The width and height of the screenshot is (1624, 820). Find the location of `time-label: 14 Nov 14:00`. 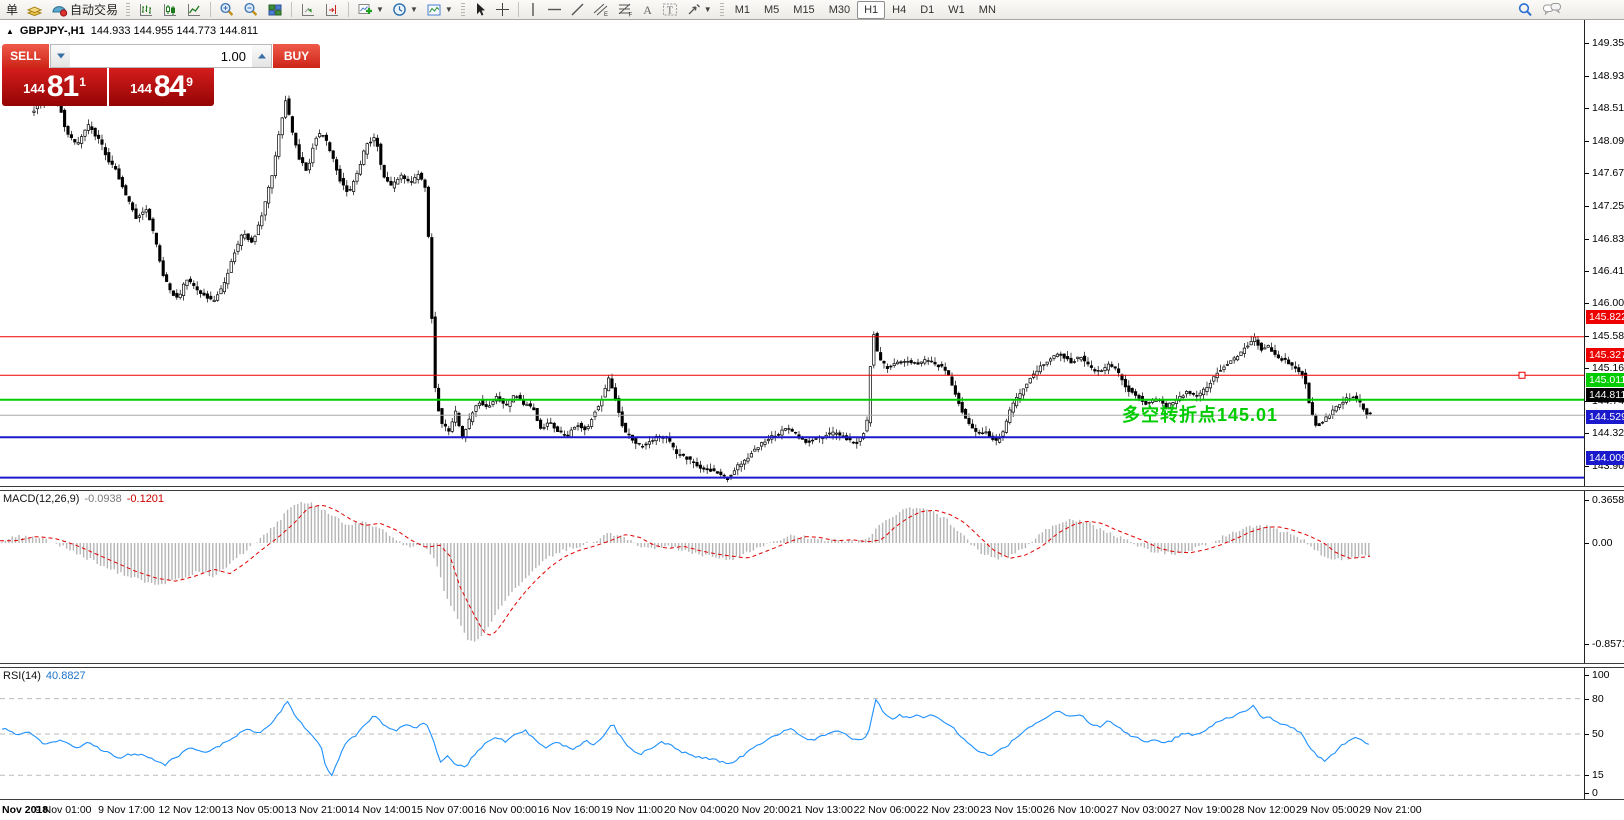

time-label: 14 Nov 14:00 is located at coordinates (379, 810).